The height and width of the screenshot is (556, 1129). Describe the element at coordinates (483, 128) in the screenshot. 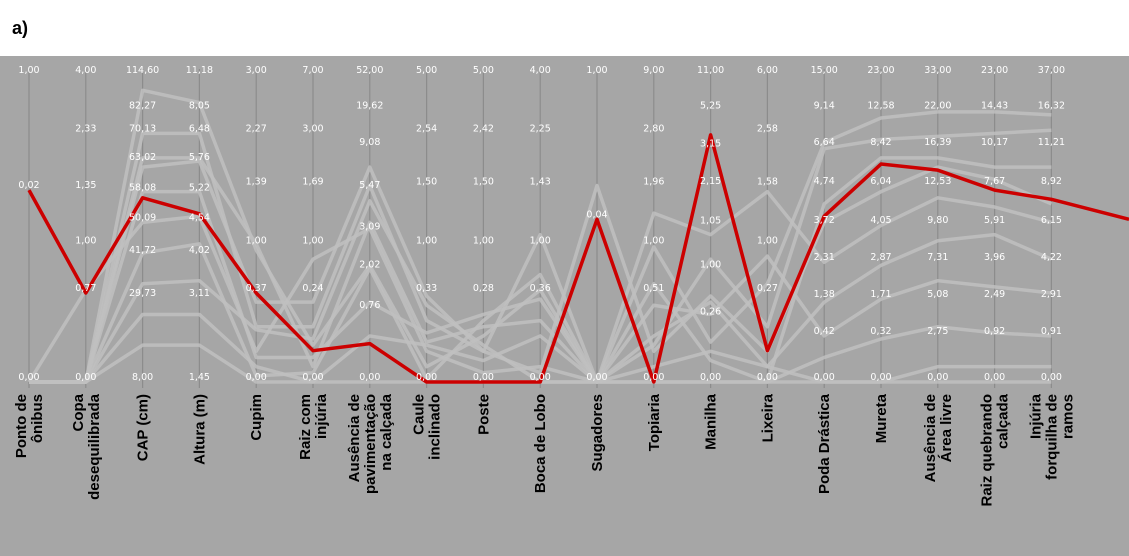

I see `tick-label: 2,42` at that location.